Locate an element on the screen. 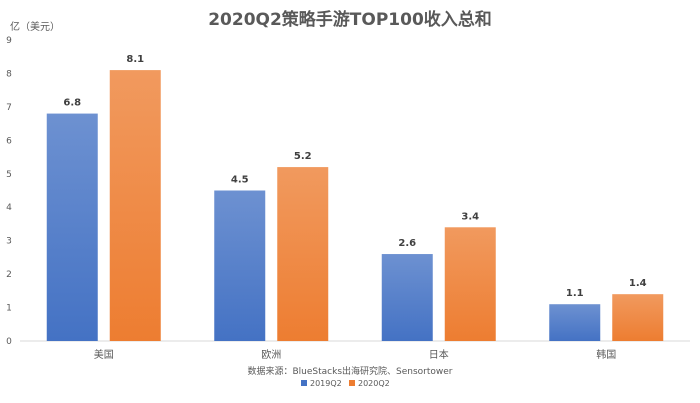 The width and height of the screenshot is (700, 403). y-axis-ticks: 0 1 2 3 4 5 6 7 8 9 is located at coordinates (9, 191).